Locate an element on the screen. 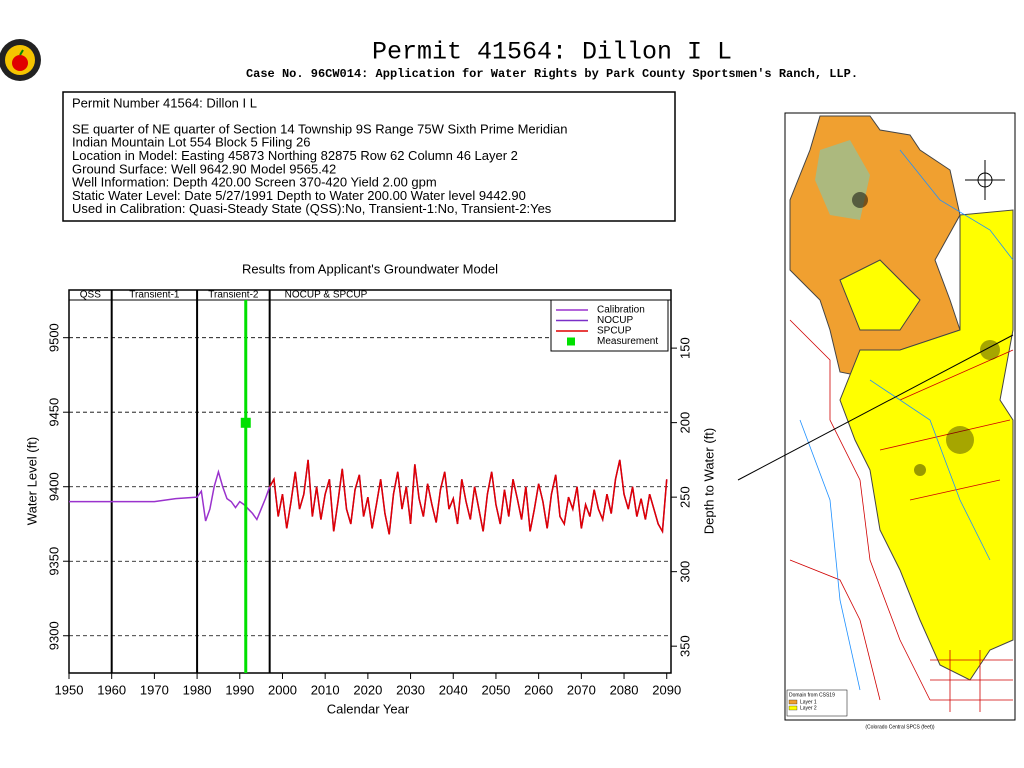 The width and height of the screenshot is (1024, 768). x-tick-label: 2070 is located at coordinates (581, 689).